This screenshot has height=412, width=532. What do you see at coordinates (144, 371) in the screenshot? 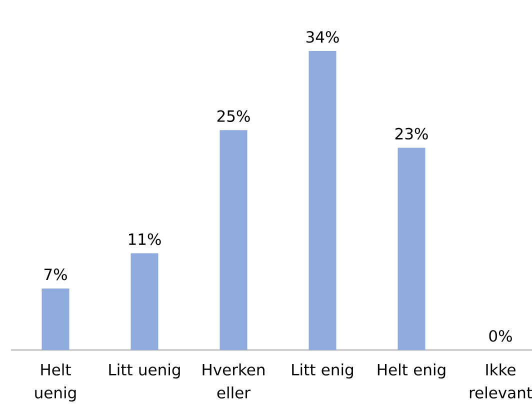
I see `x-tick-label: Litt uenig` at bounding box center [144, 371].